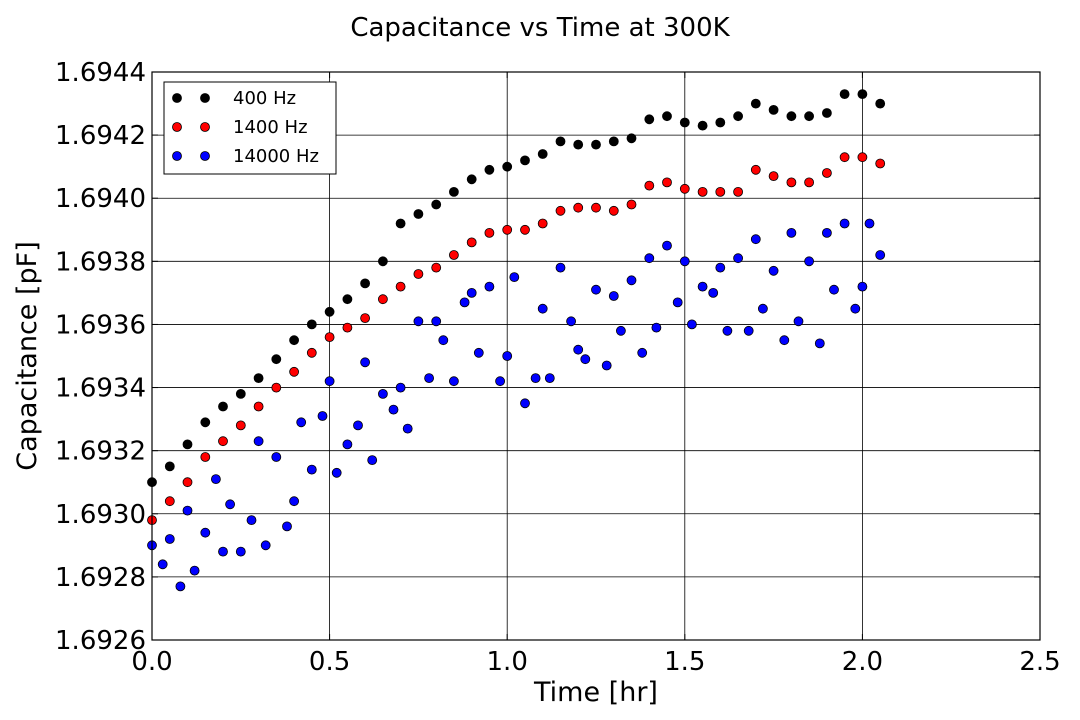 The image size is (1080, 720). I want to click on x-tick-label: 1.0, so click(507, 662).